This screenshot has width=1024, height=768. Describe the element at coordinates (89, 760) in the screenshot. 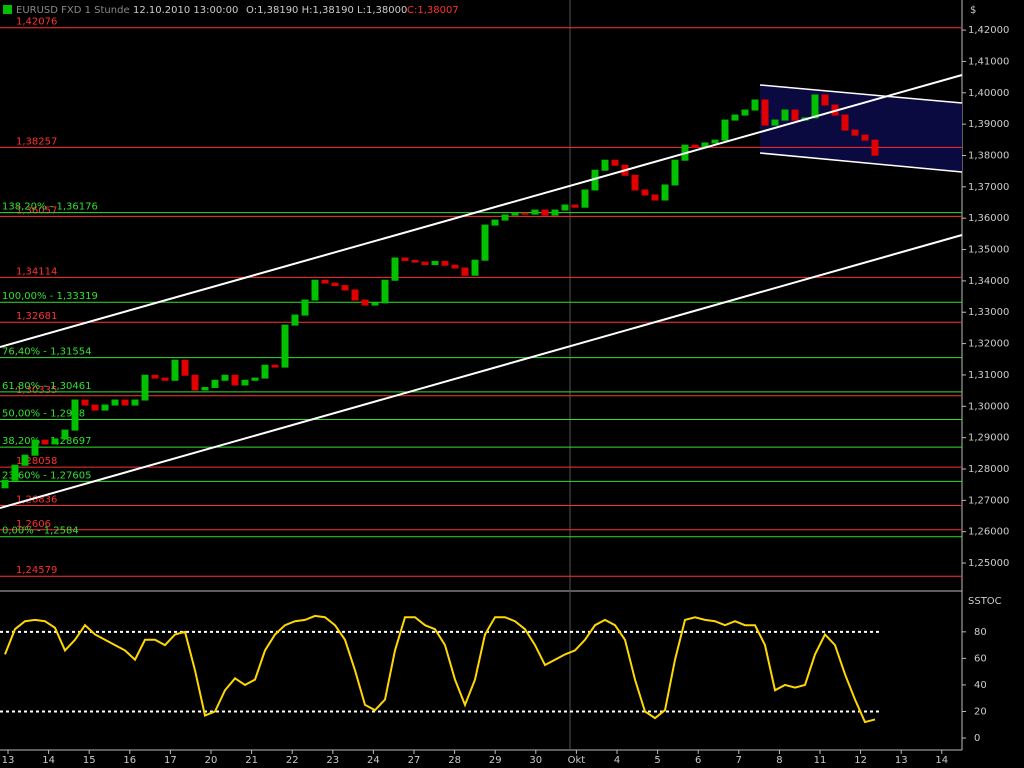

I see `x-tick-label: 15` at that location.